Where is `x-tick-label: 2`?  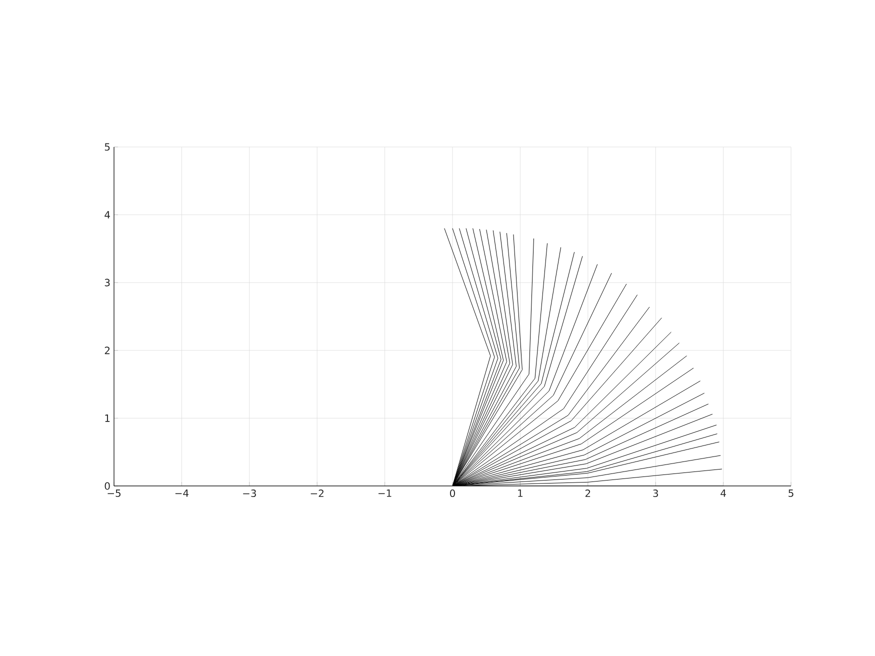
x-tick-label: 2 is located at coordinates (587, 493).